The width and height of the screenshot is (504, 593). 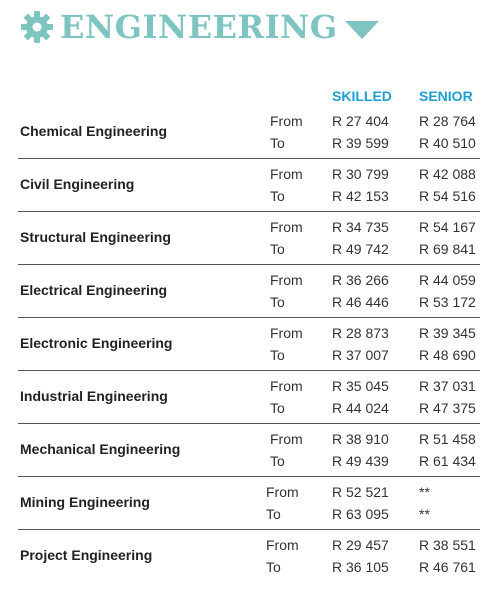 What do you see at coordinates (360, 121) in the screenshot?
I see `skilled-from-value: R 27 404` at bounding box center [360, 121].